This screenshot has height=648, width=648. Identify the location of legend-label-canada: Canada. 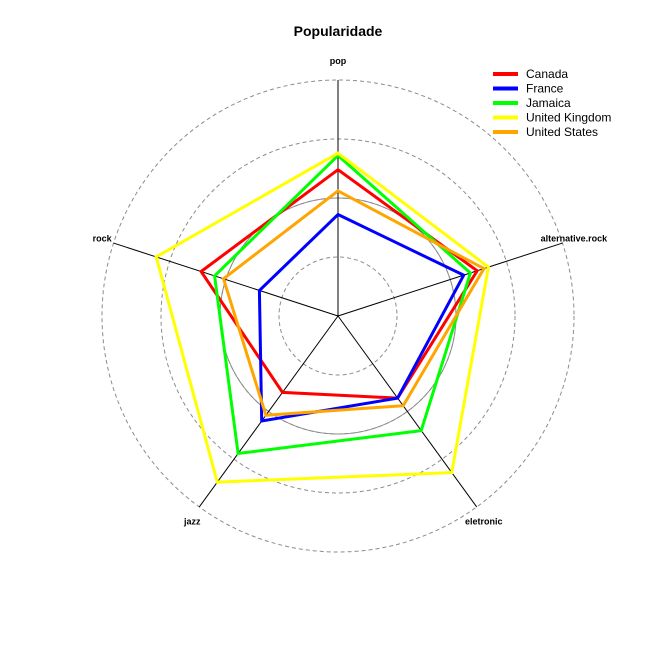
(547, 74).